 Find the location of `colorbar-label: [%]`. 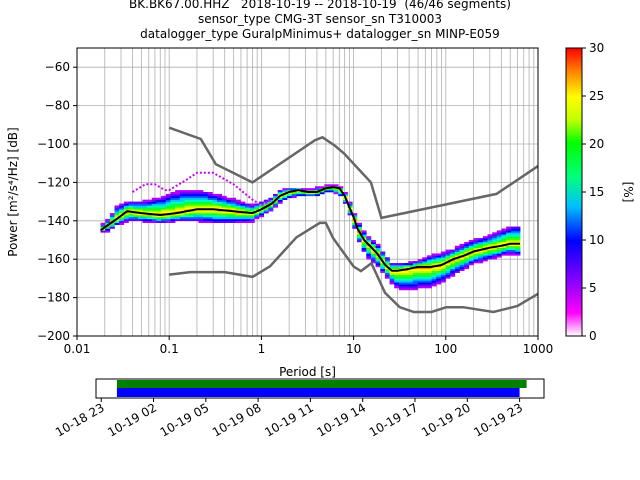

colorbar-label: [%] is located at coordinates (628, 192).